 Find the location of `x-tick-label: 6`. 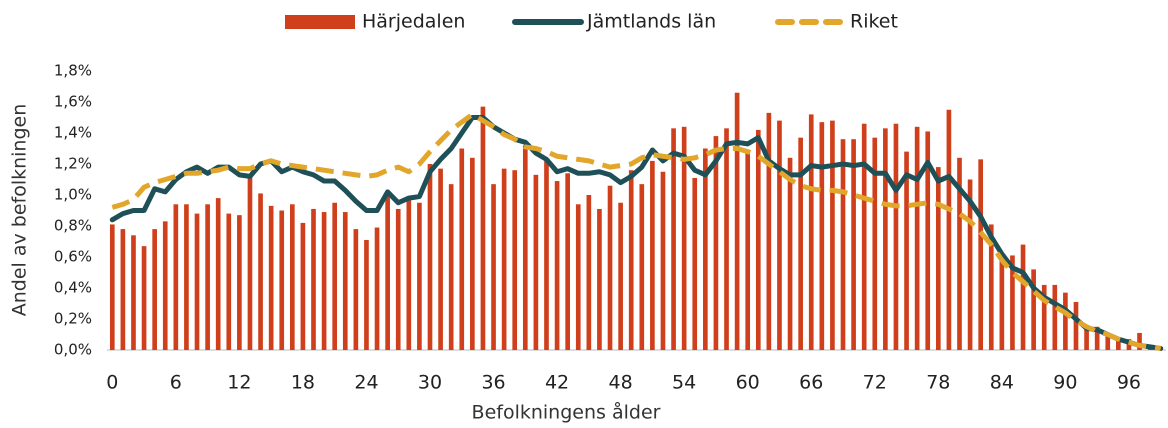

x-tick-label: 6 is located at coordinates (176, 383).